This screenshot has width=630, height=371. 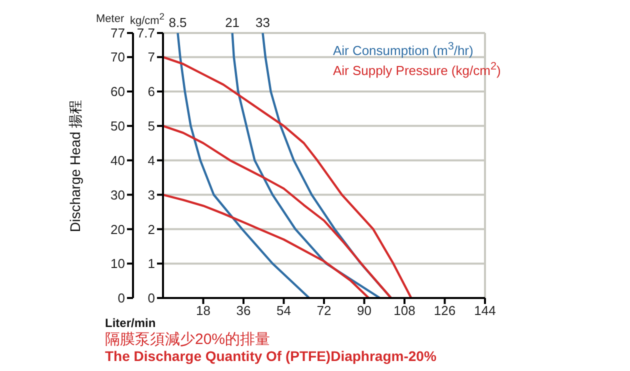 I want to click on series-label: 8.5, so click(x=177, y=22).